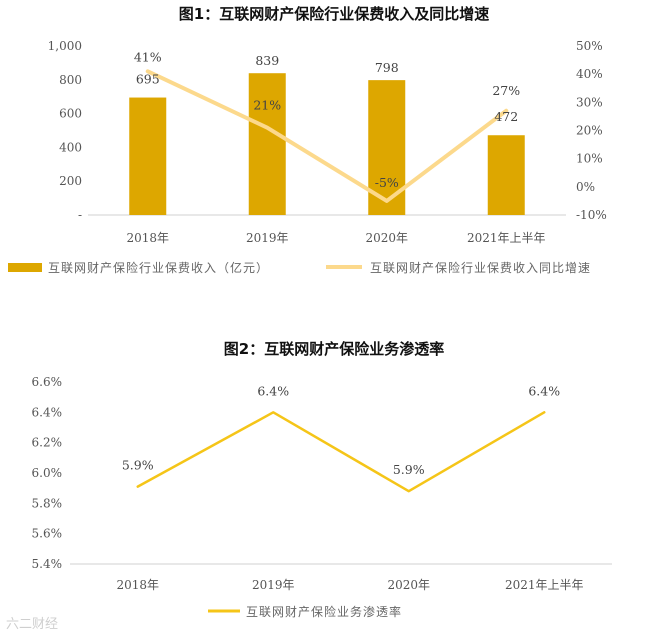  I want to click on left-axis-tick: 400, so click(70, 147).